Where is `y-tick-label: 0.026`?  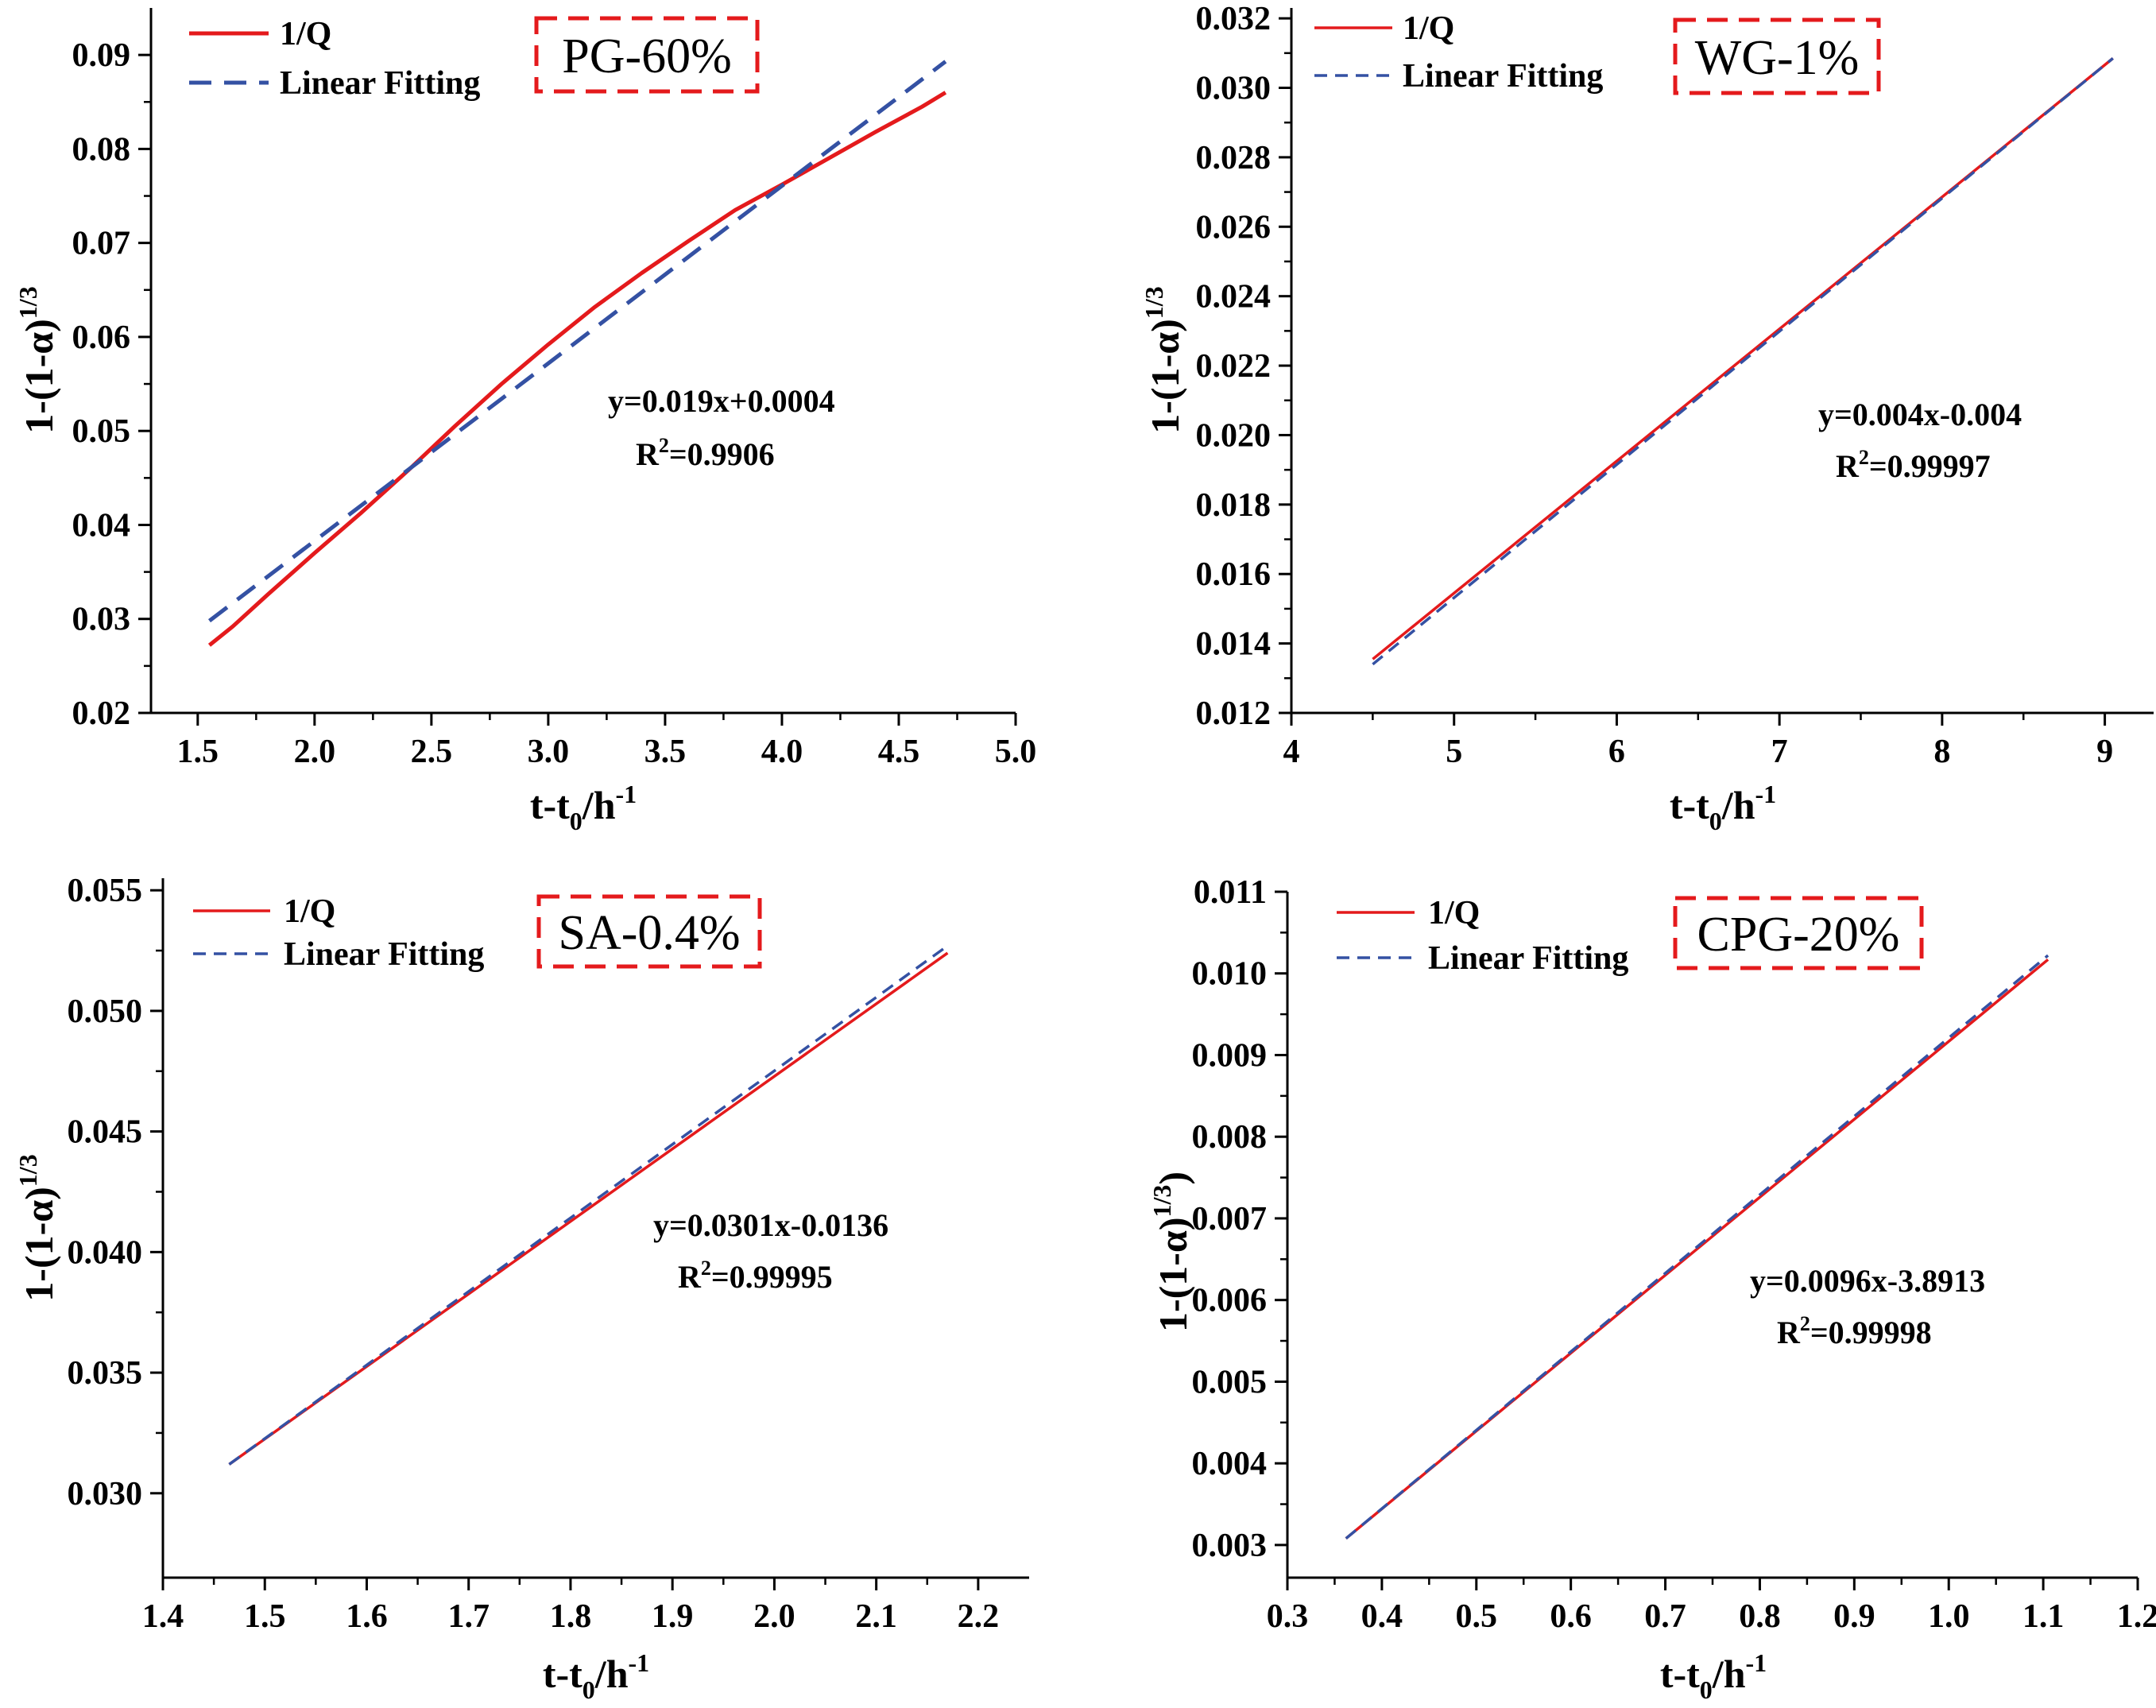
y-tick-label: 0.026 is located at coordinates (1234, 227).